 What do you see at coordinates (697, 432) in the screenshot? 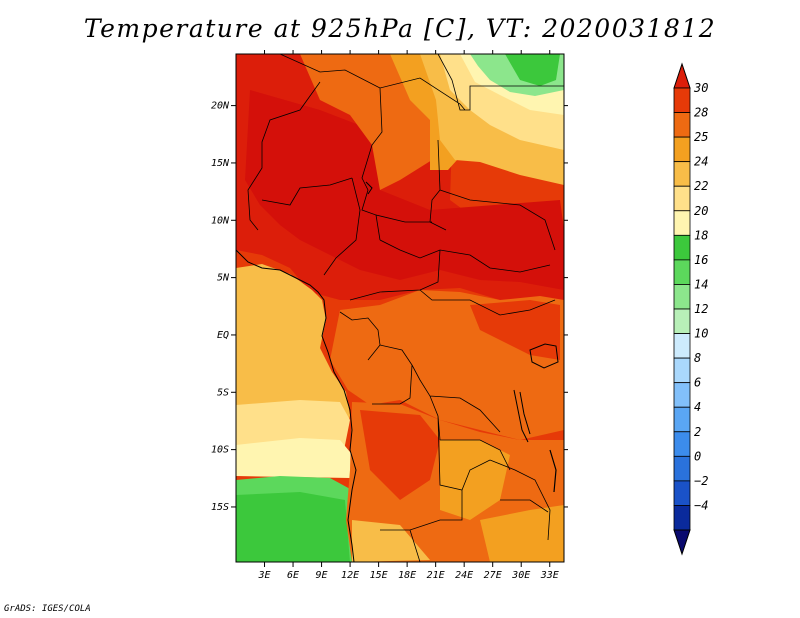
I see `colorbar-label: 2` at bounding box center [697, 432].